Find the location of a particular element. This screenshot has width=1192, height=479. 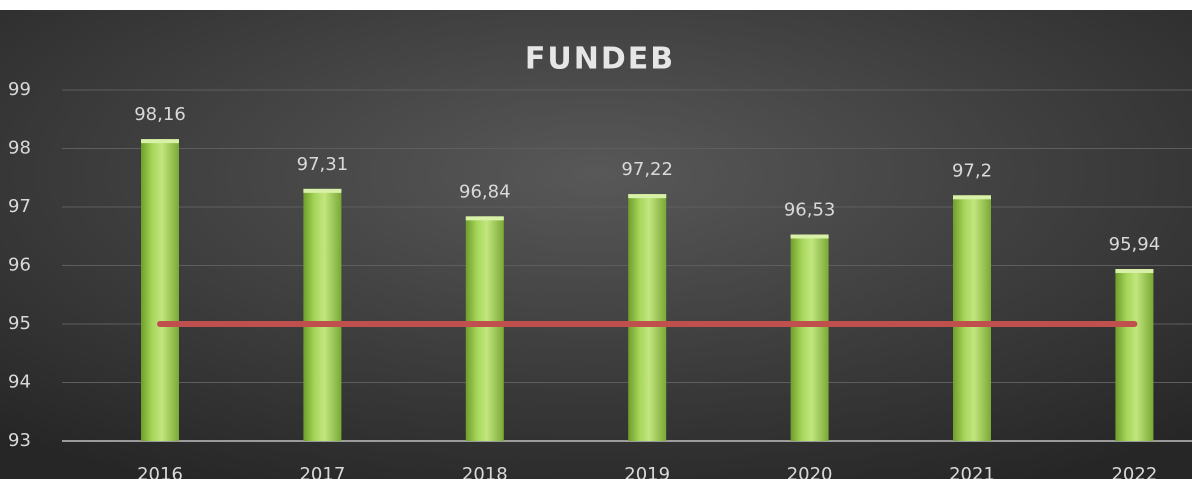

y-tick-label: 95 is located at coordinates (19, 323).